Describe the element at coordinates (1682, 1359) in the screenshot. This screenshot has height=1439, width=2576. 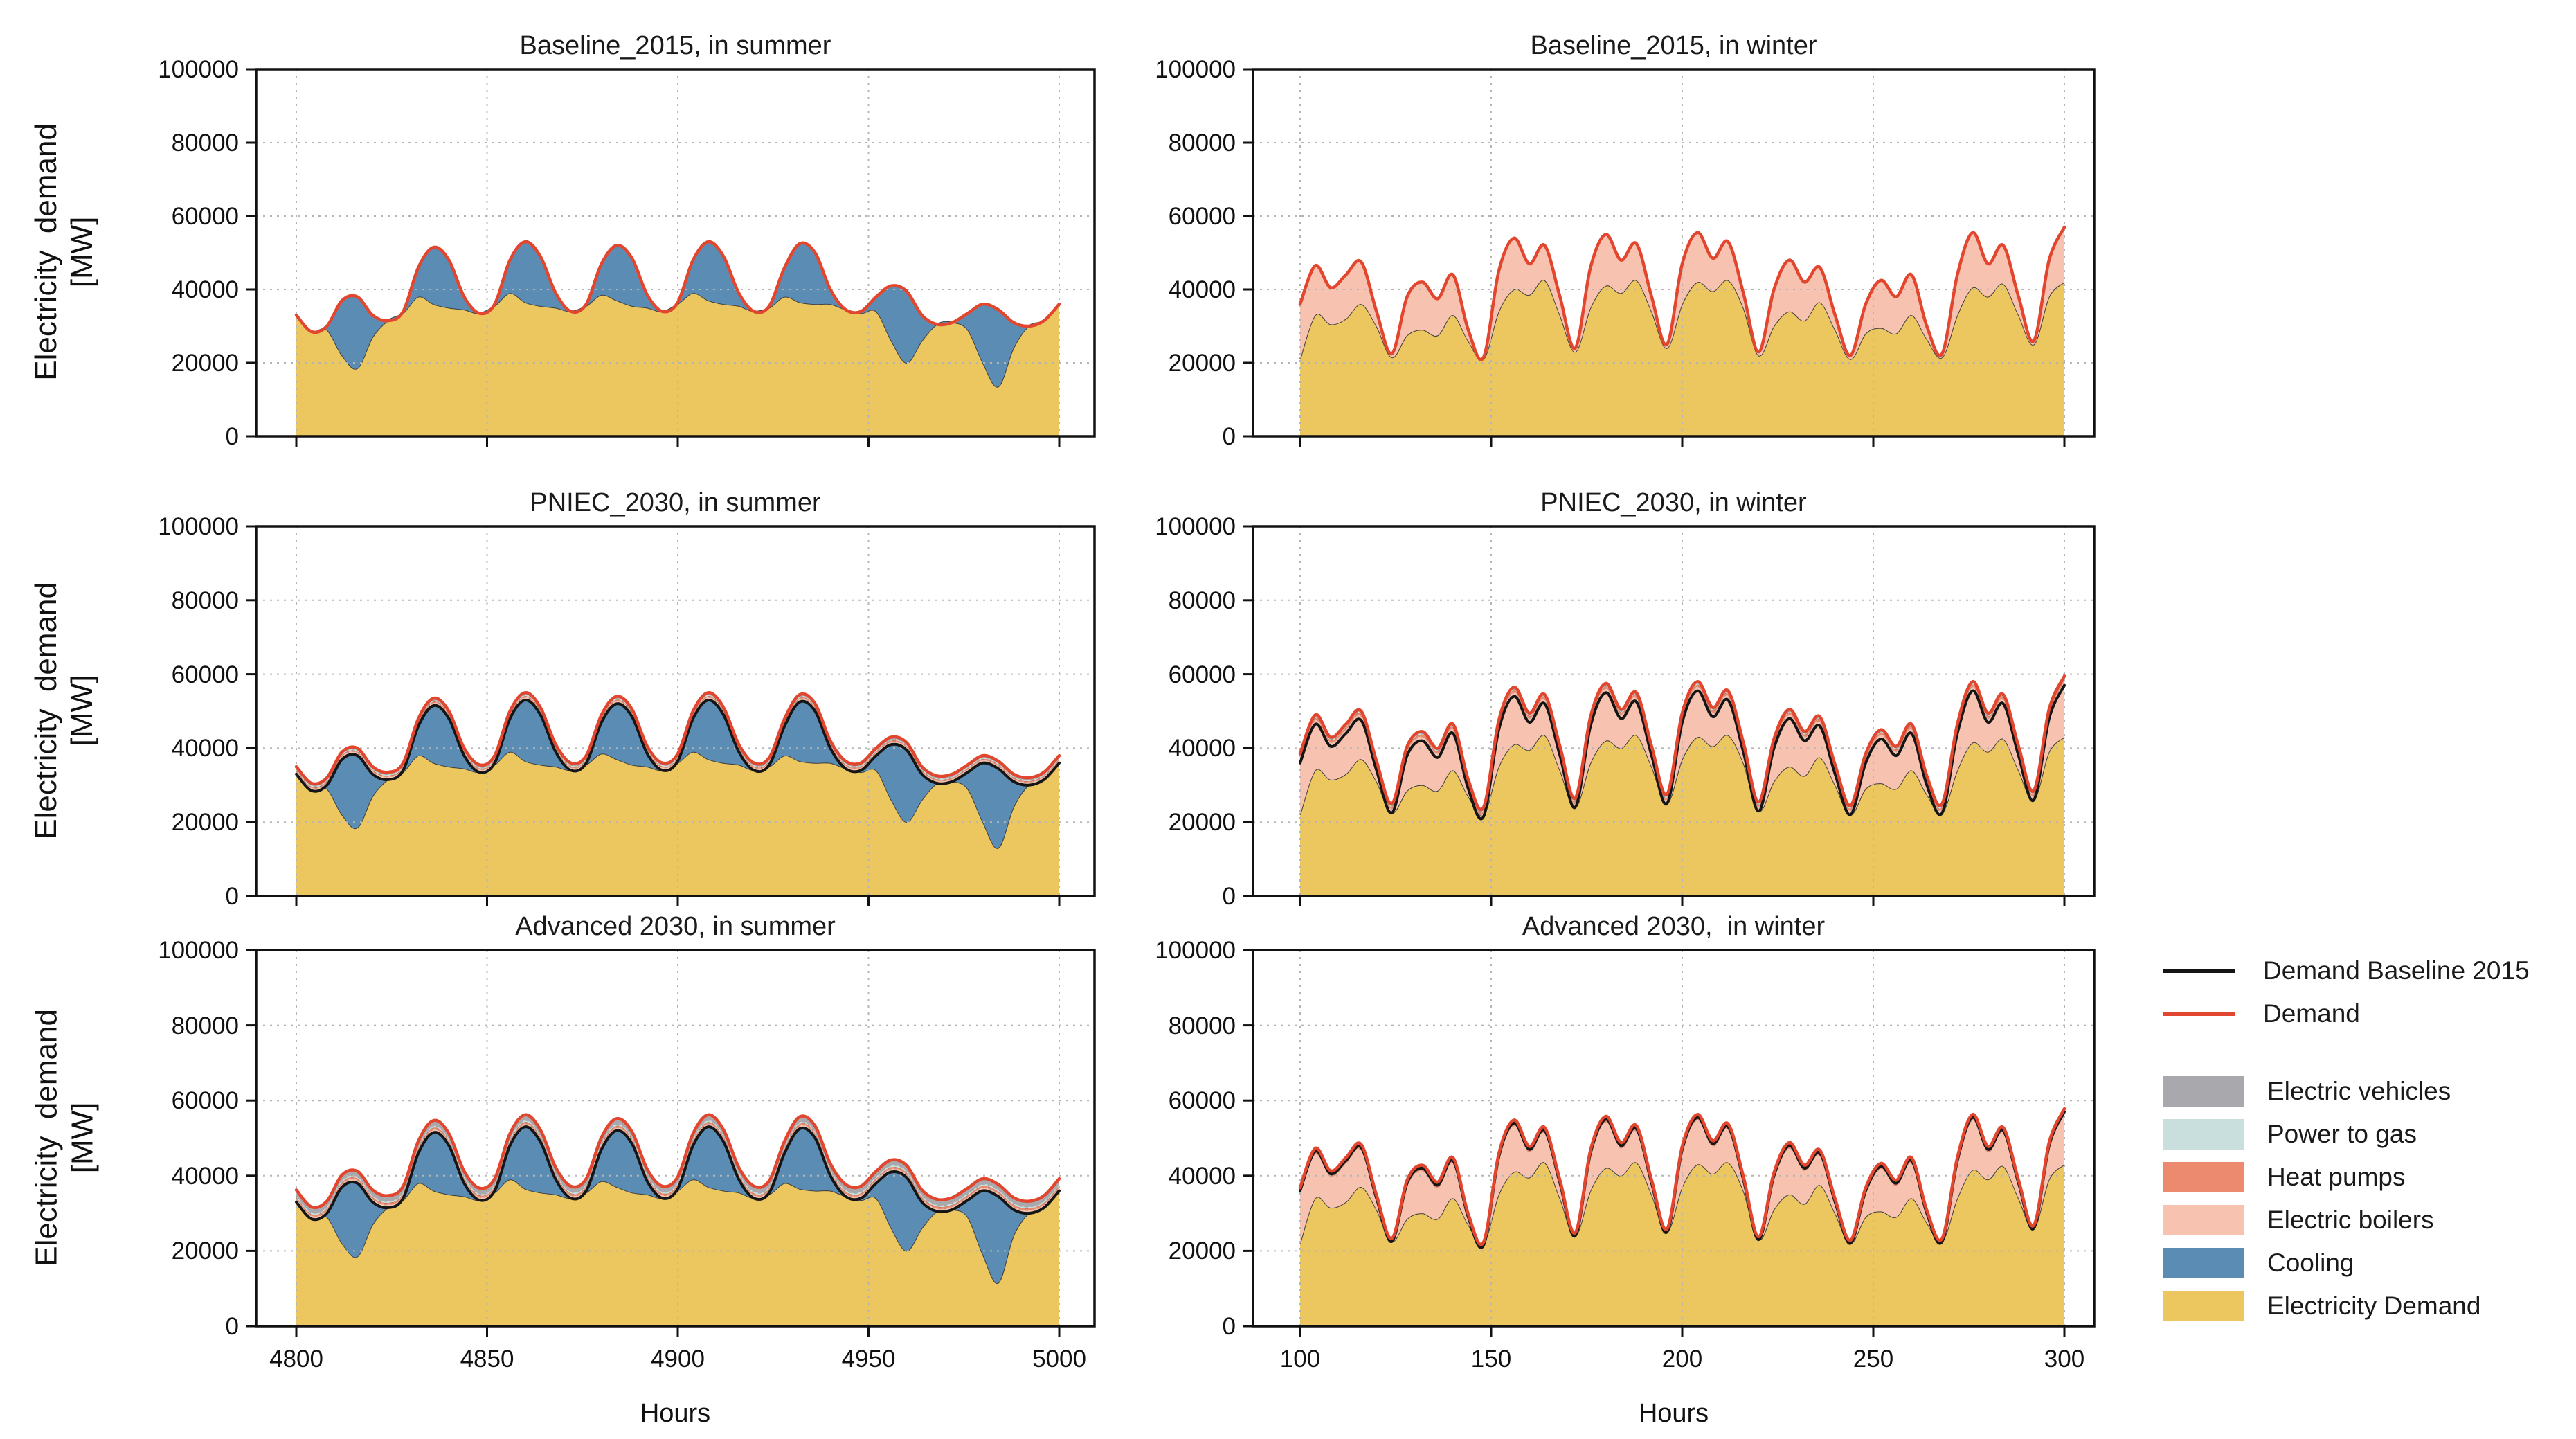
I see `x-tick-label: 200` at that location.